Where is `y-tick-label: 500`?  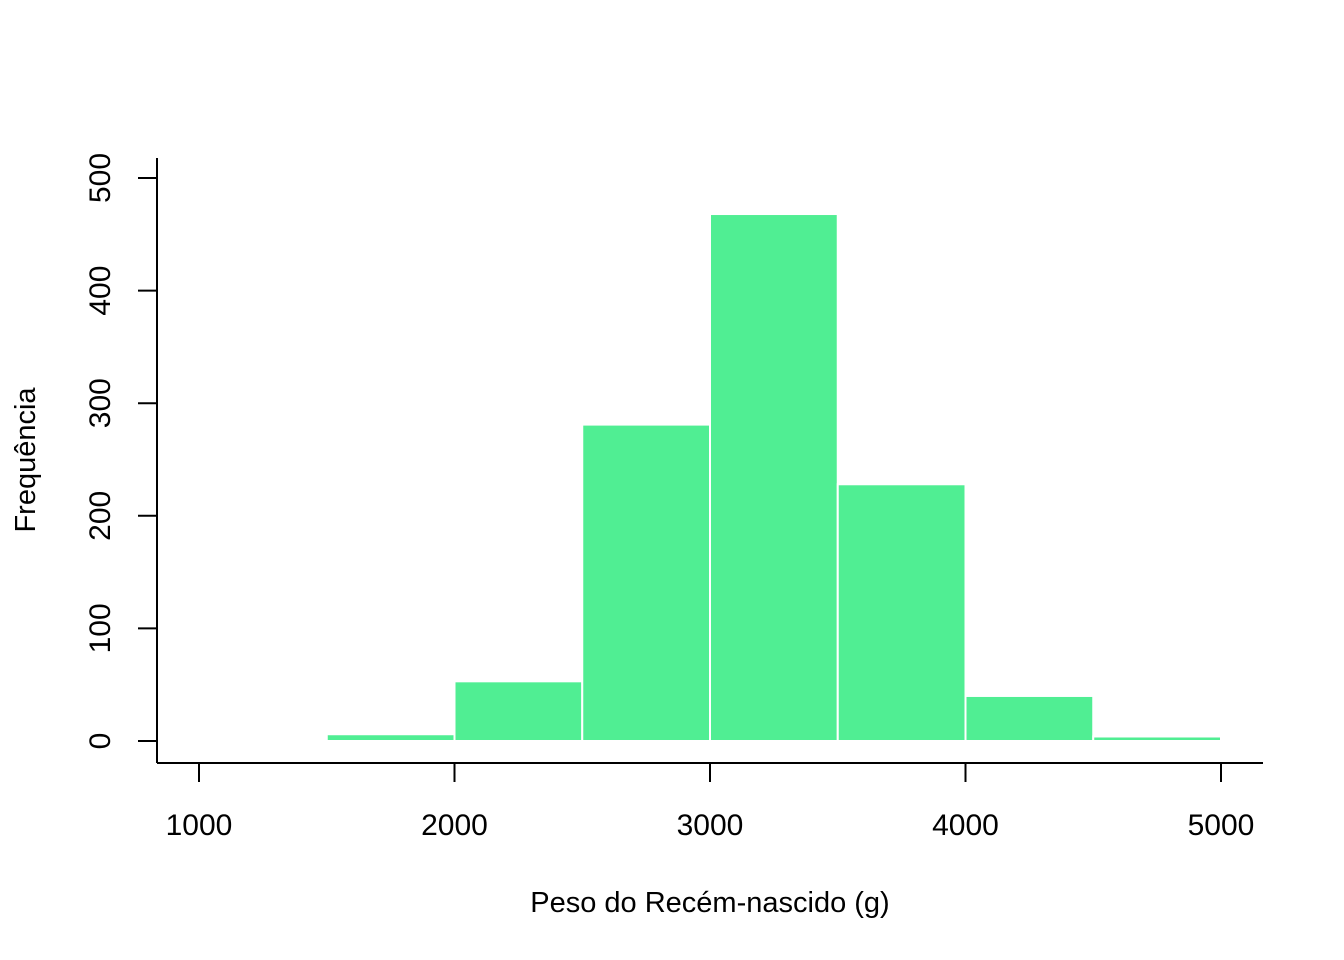
y-tick-label: 500 is located at coordinates (100, 178).